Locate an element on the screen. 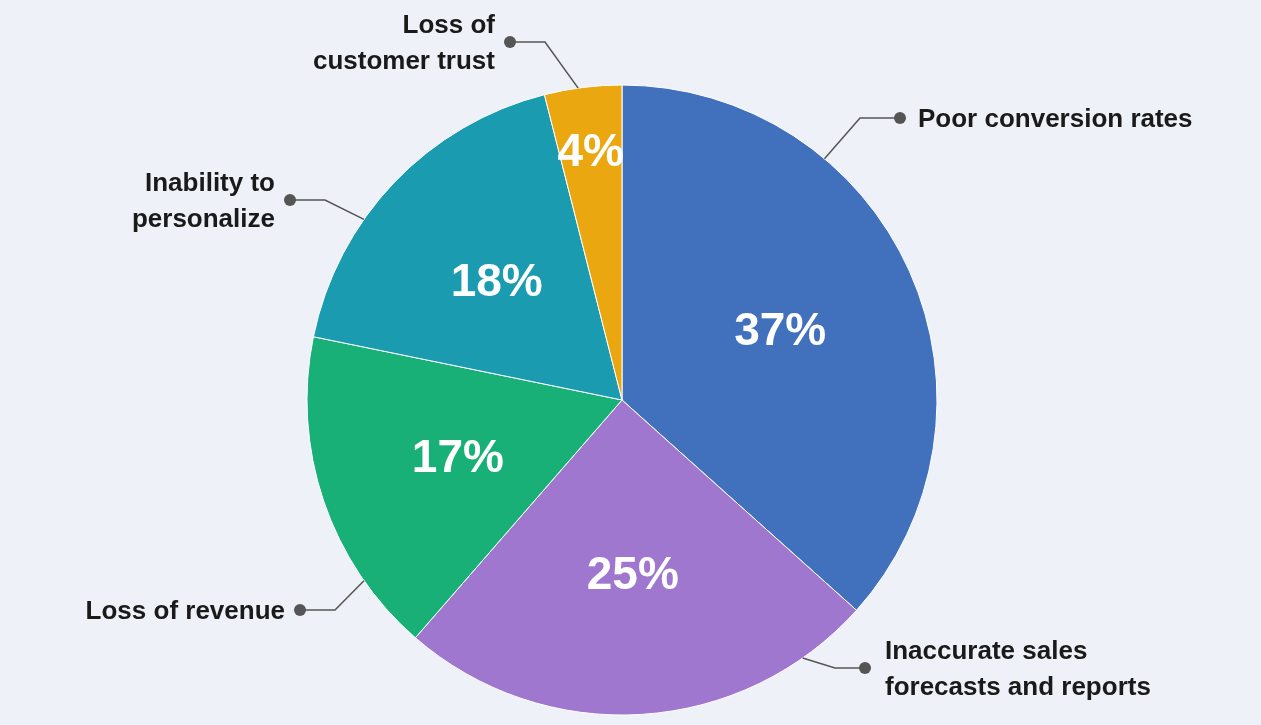 The image size is (1261, 725). slice-label: Loss of customer trust is located at coordinates (404, 42).